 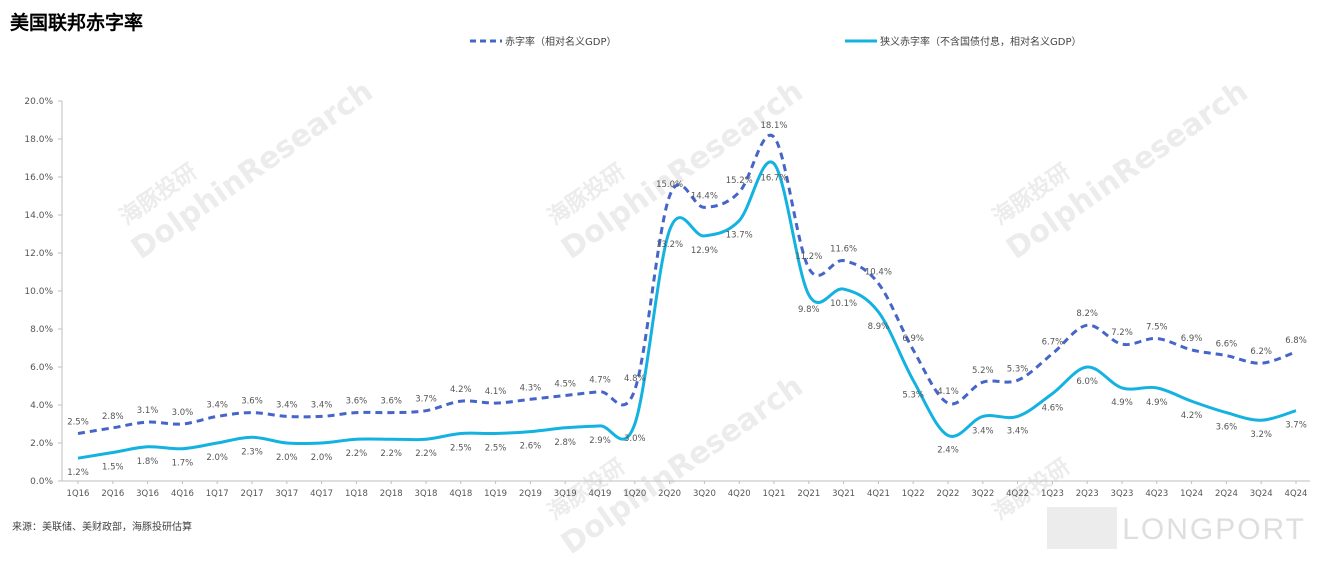 I want to click on data-label-primary-deficit: 1.7%, so click(x=183, y=464).